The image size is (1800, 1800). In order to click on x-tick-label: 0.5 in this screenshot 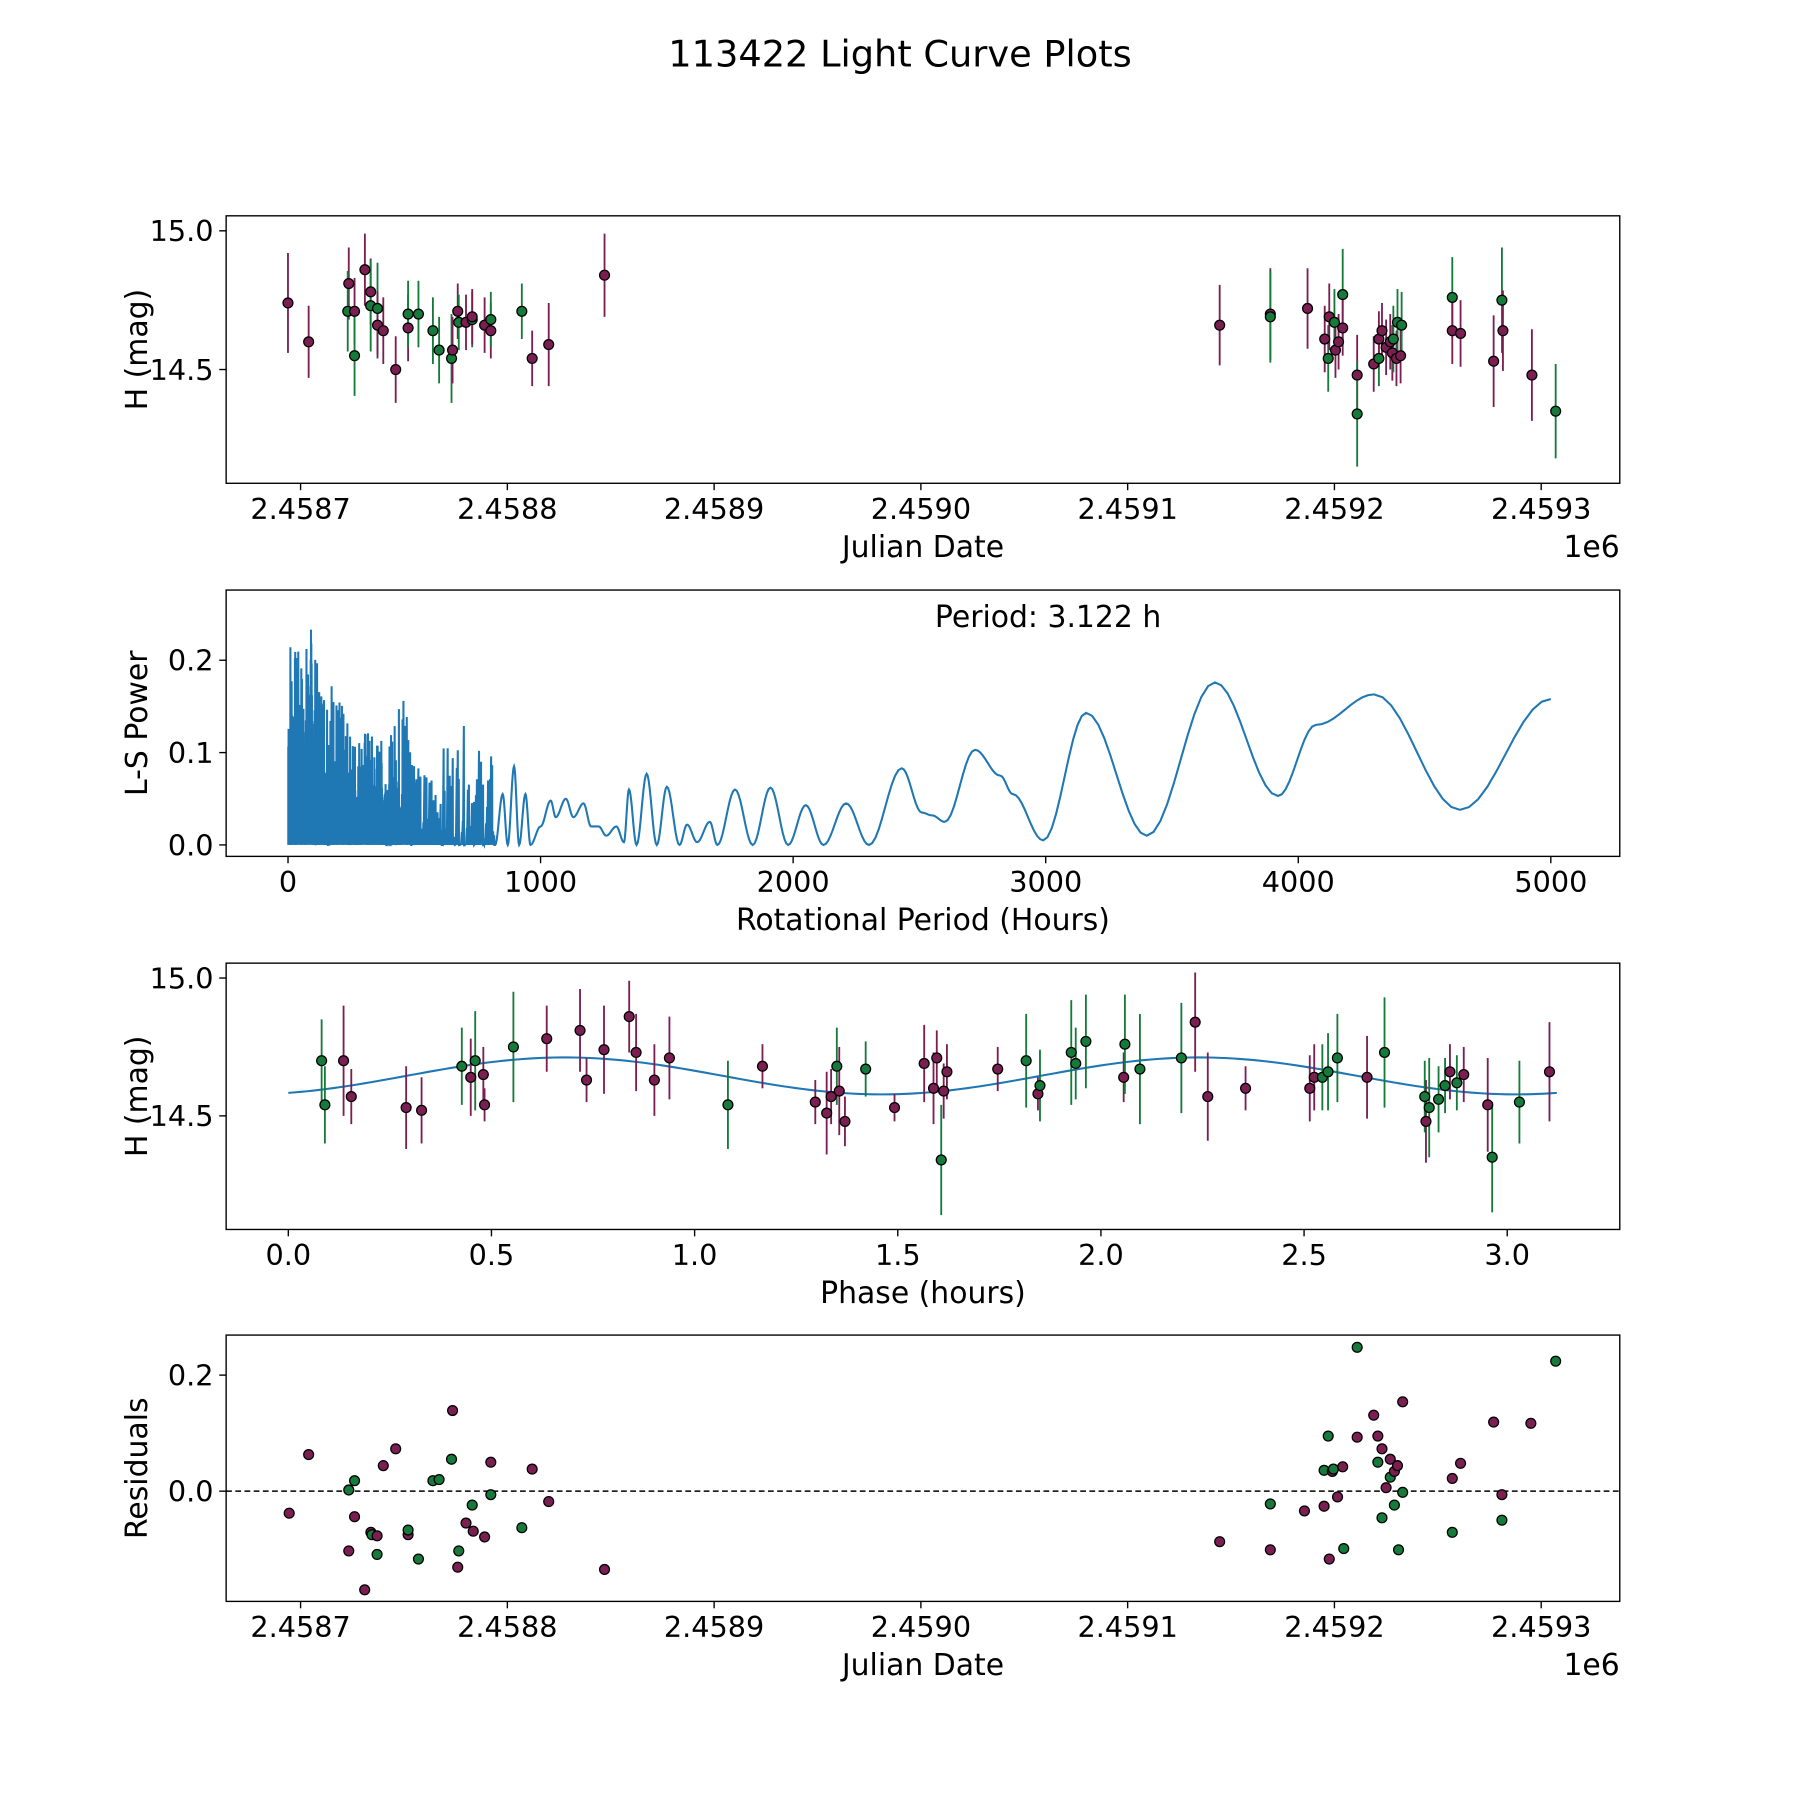, I will do `click(492, 1255)`.